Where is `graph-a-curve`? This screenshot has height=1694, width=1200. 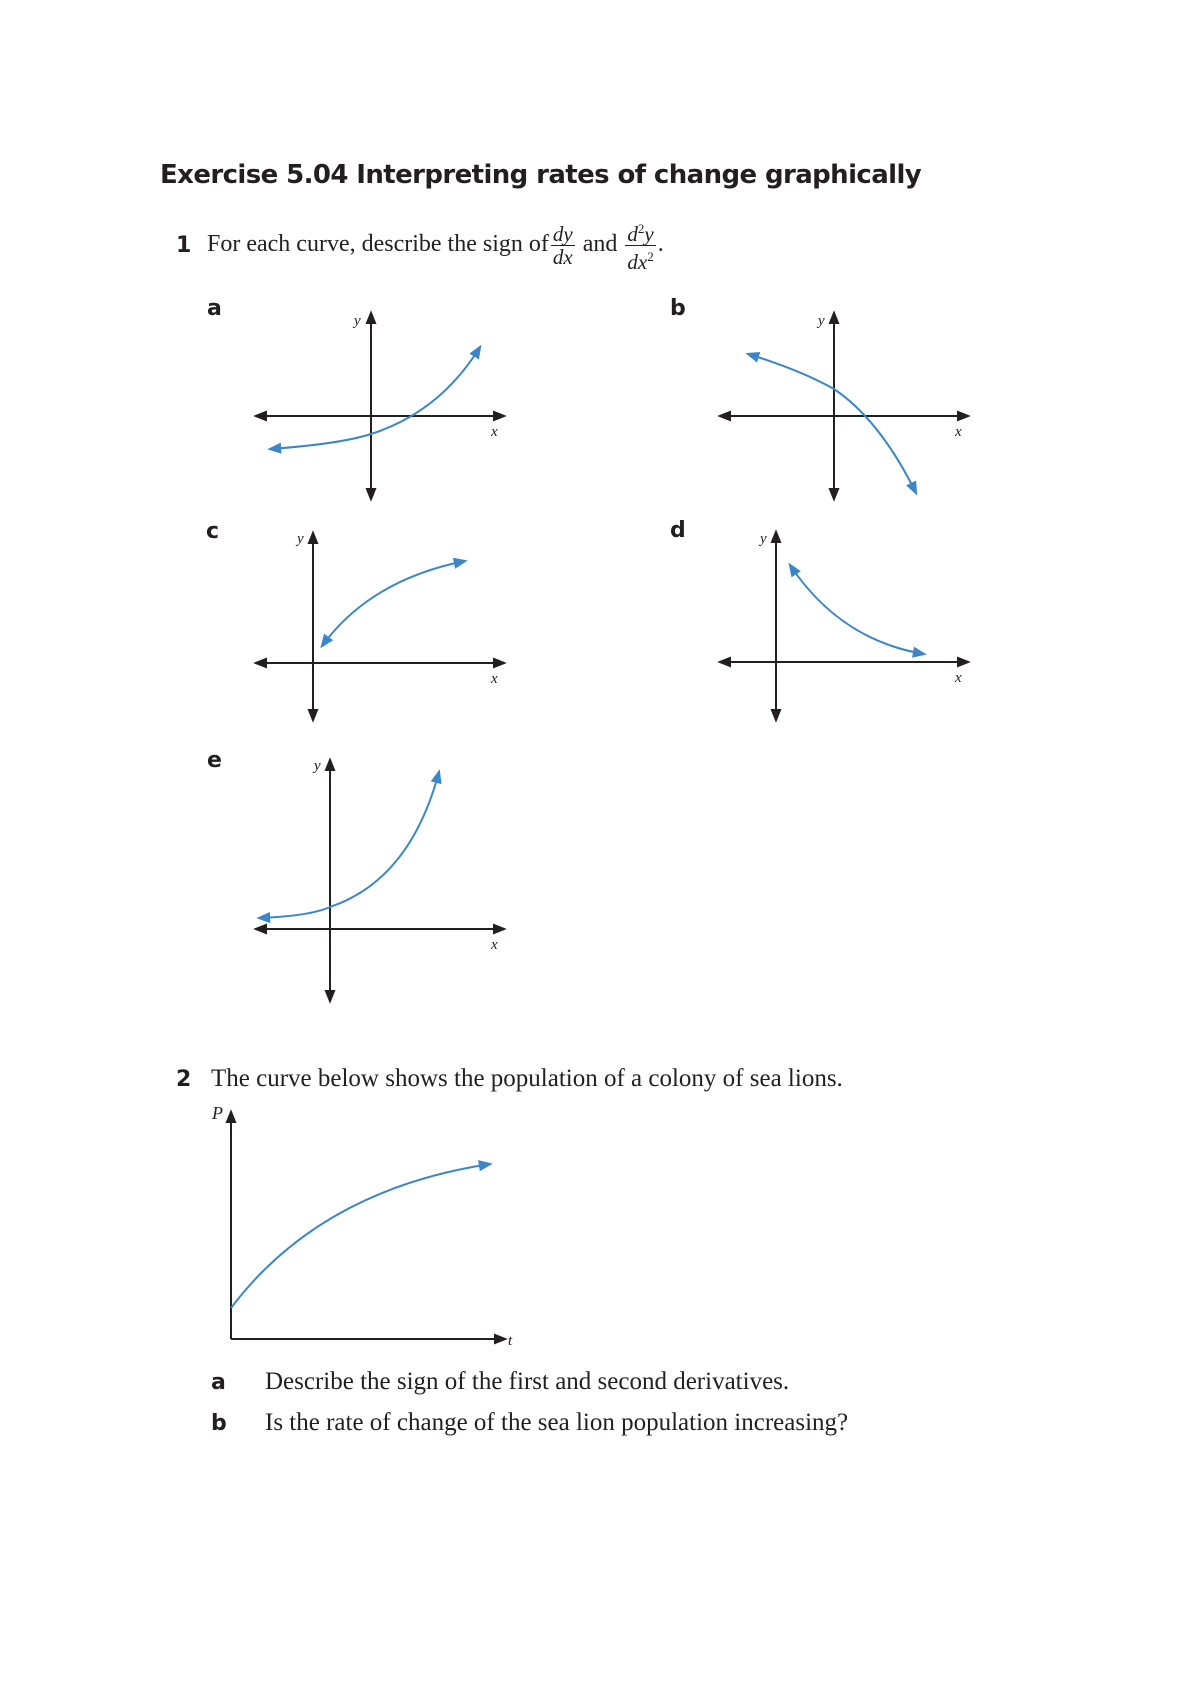
graph-a-curve is located at coordinates (374, 399).